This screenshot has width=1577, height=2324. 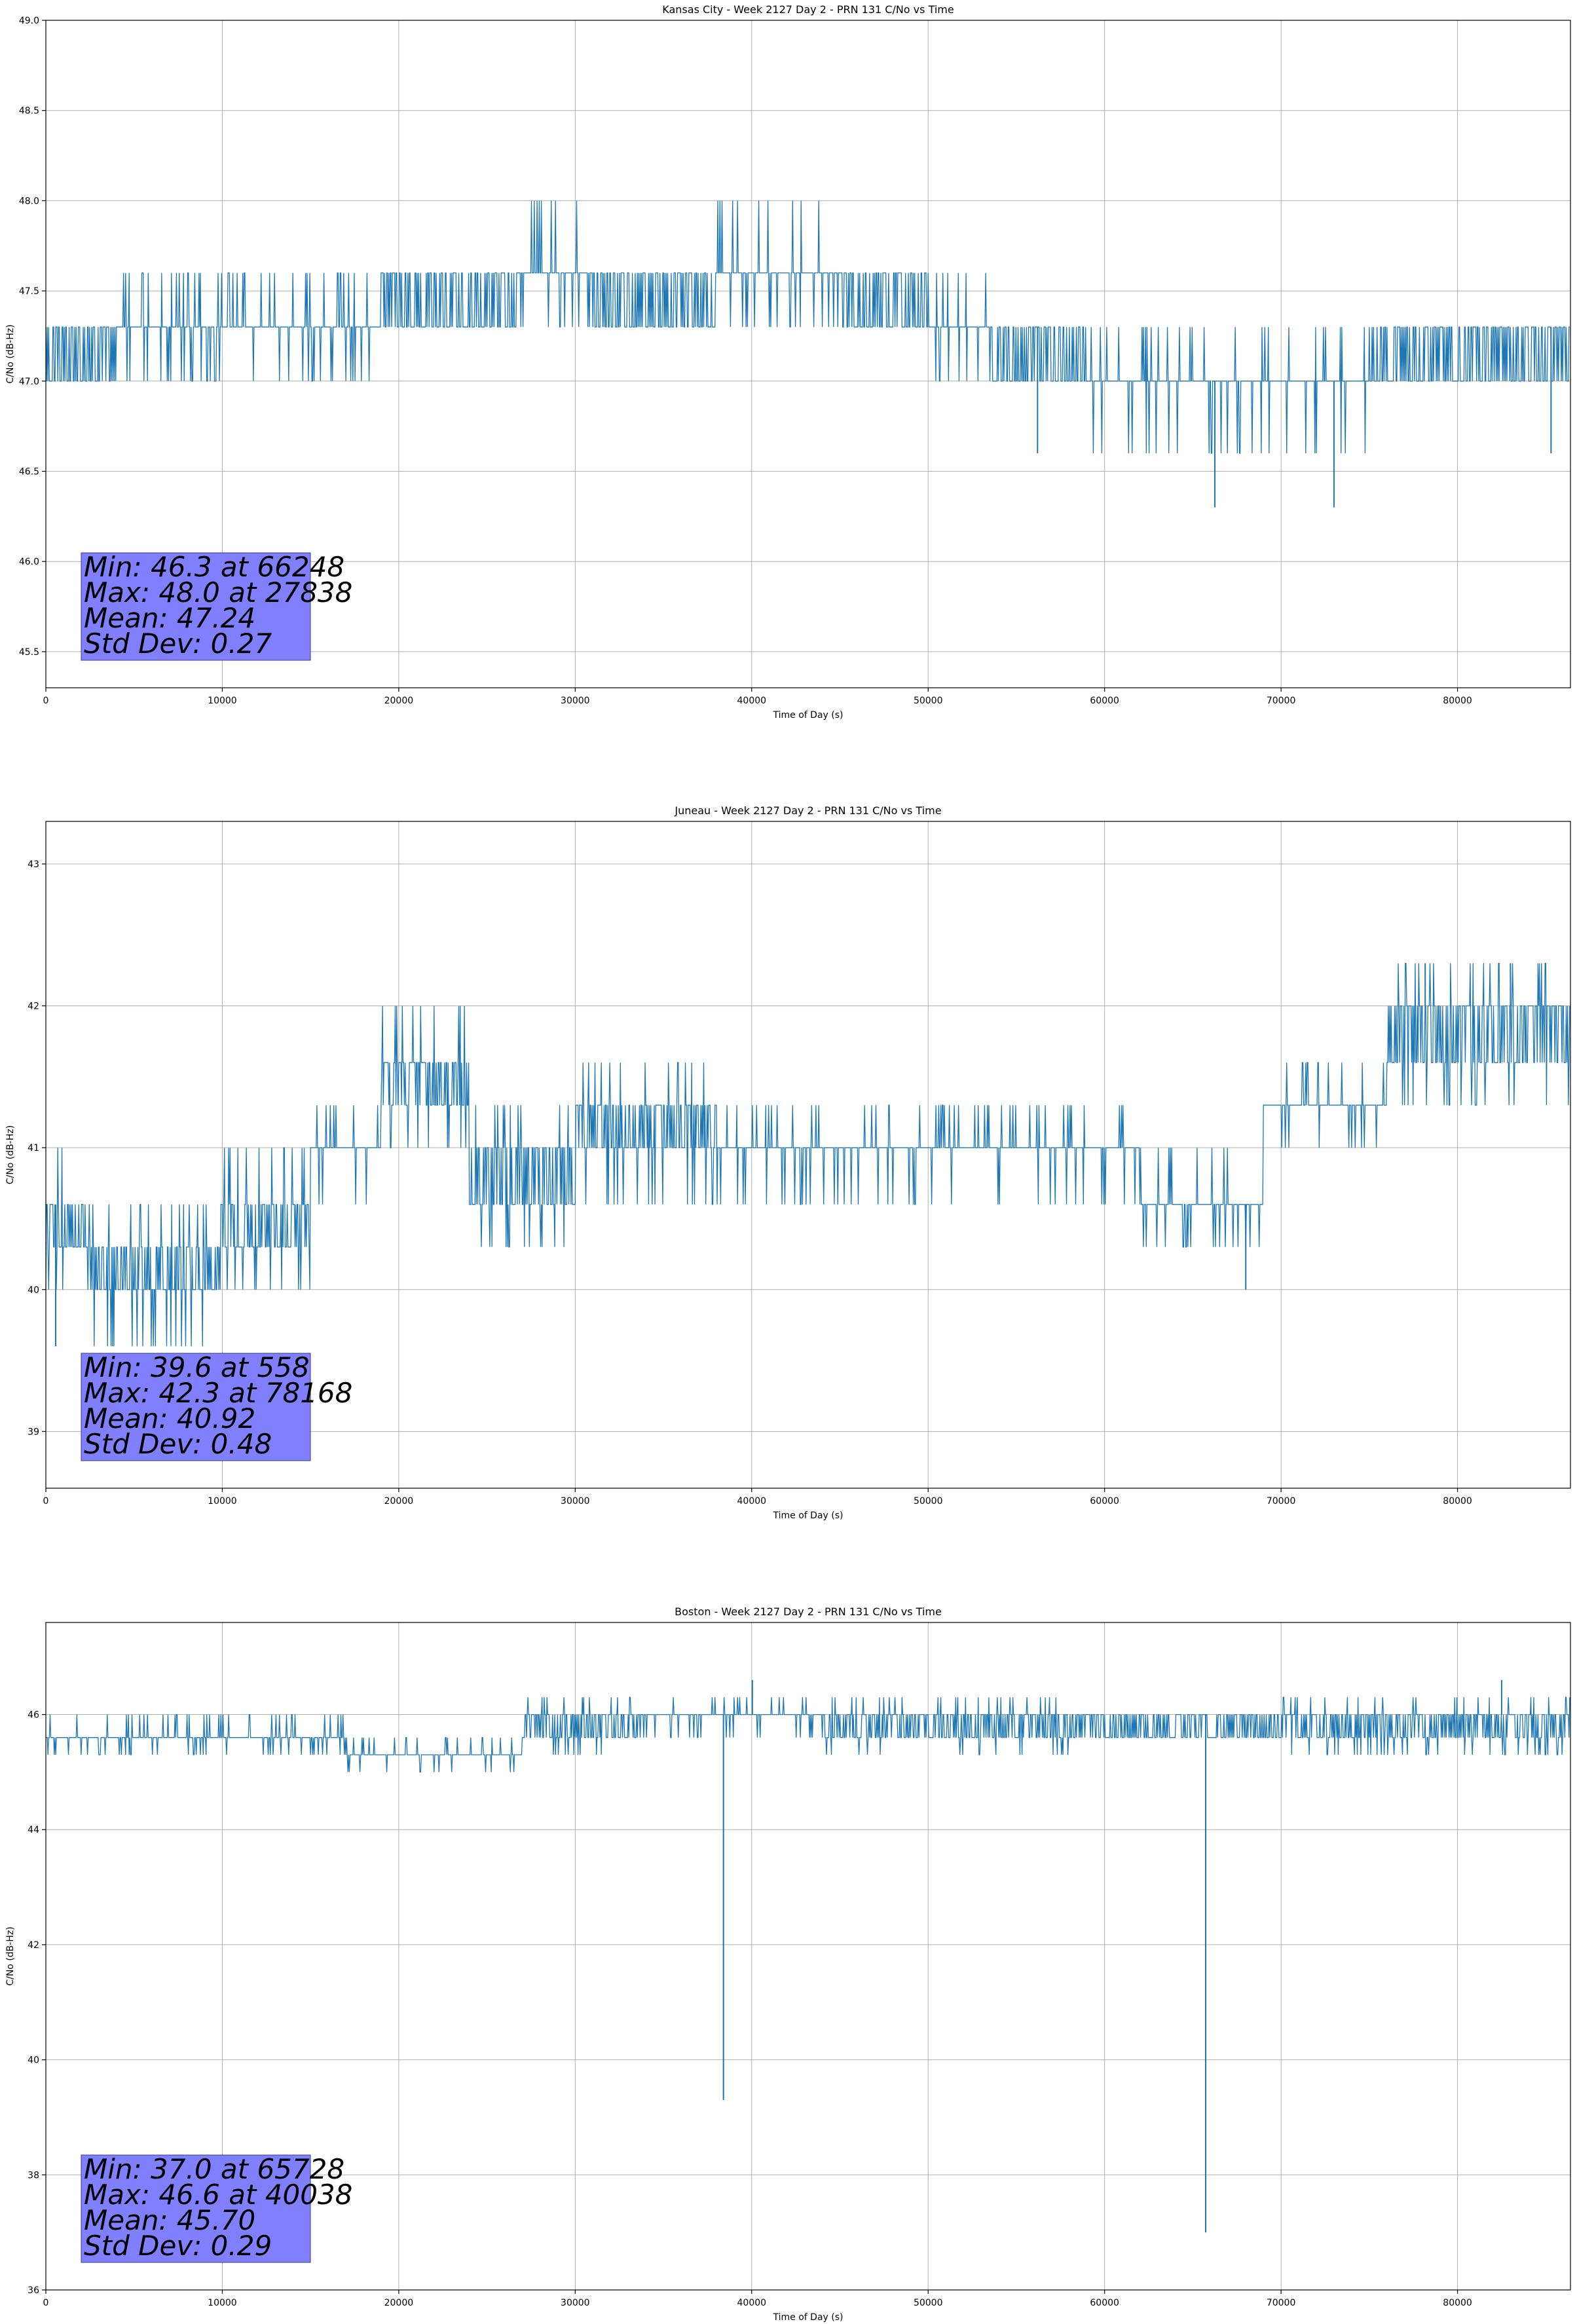 What do you see at coordinates (808, 715) in the screenshot?
I see `chart-0-x-axis-label: Time of Day (s)` at bounding box center [808, 715].